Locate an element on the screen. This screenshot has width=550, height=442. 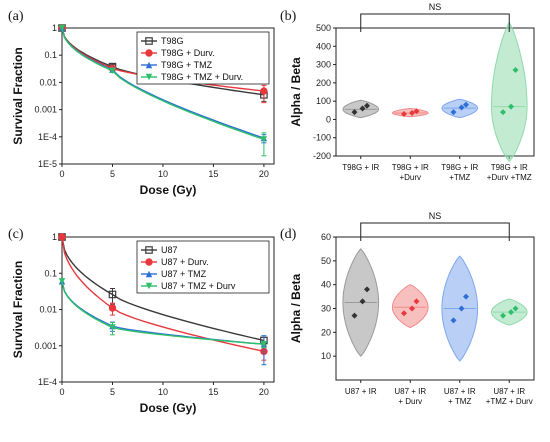
x-tick-label: 0 is located at coordinates (61, 392).